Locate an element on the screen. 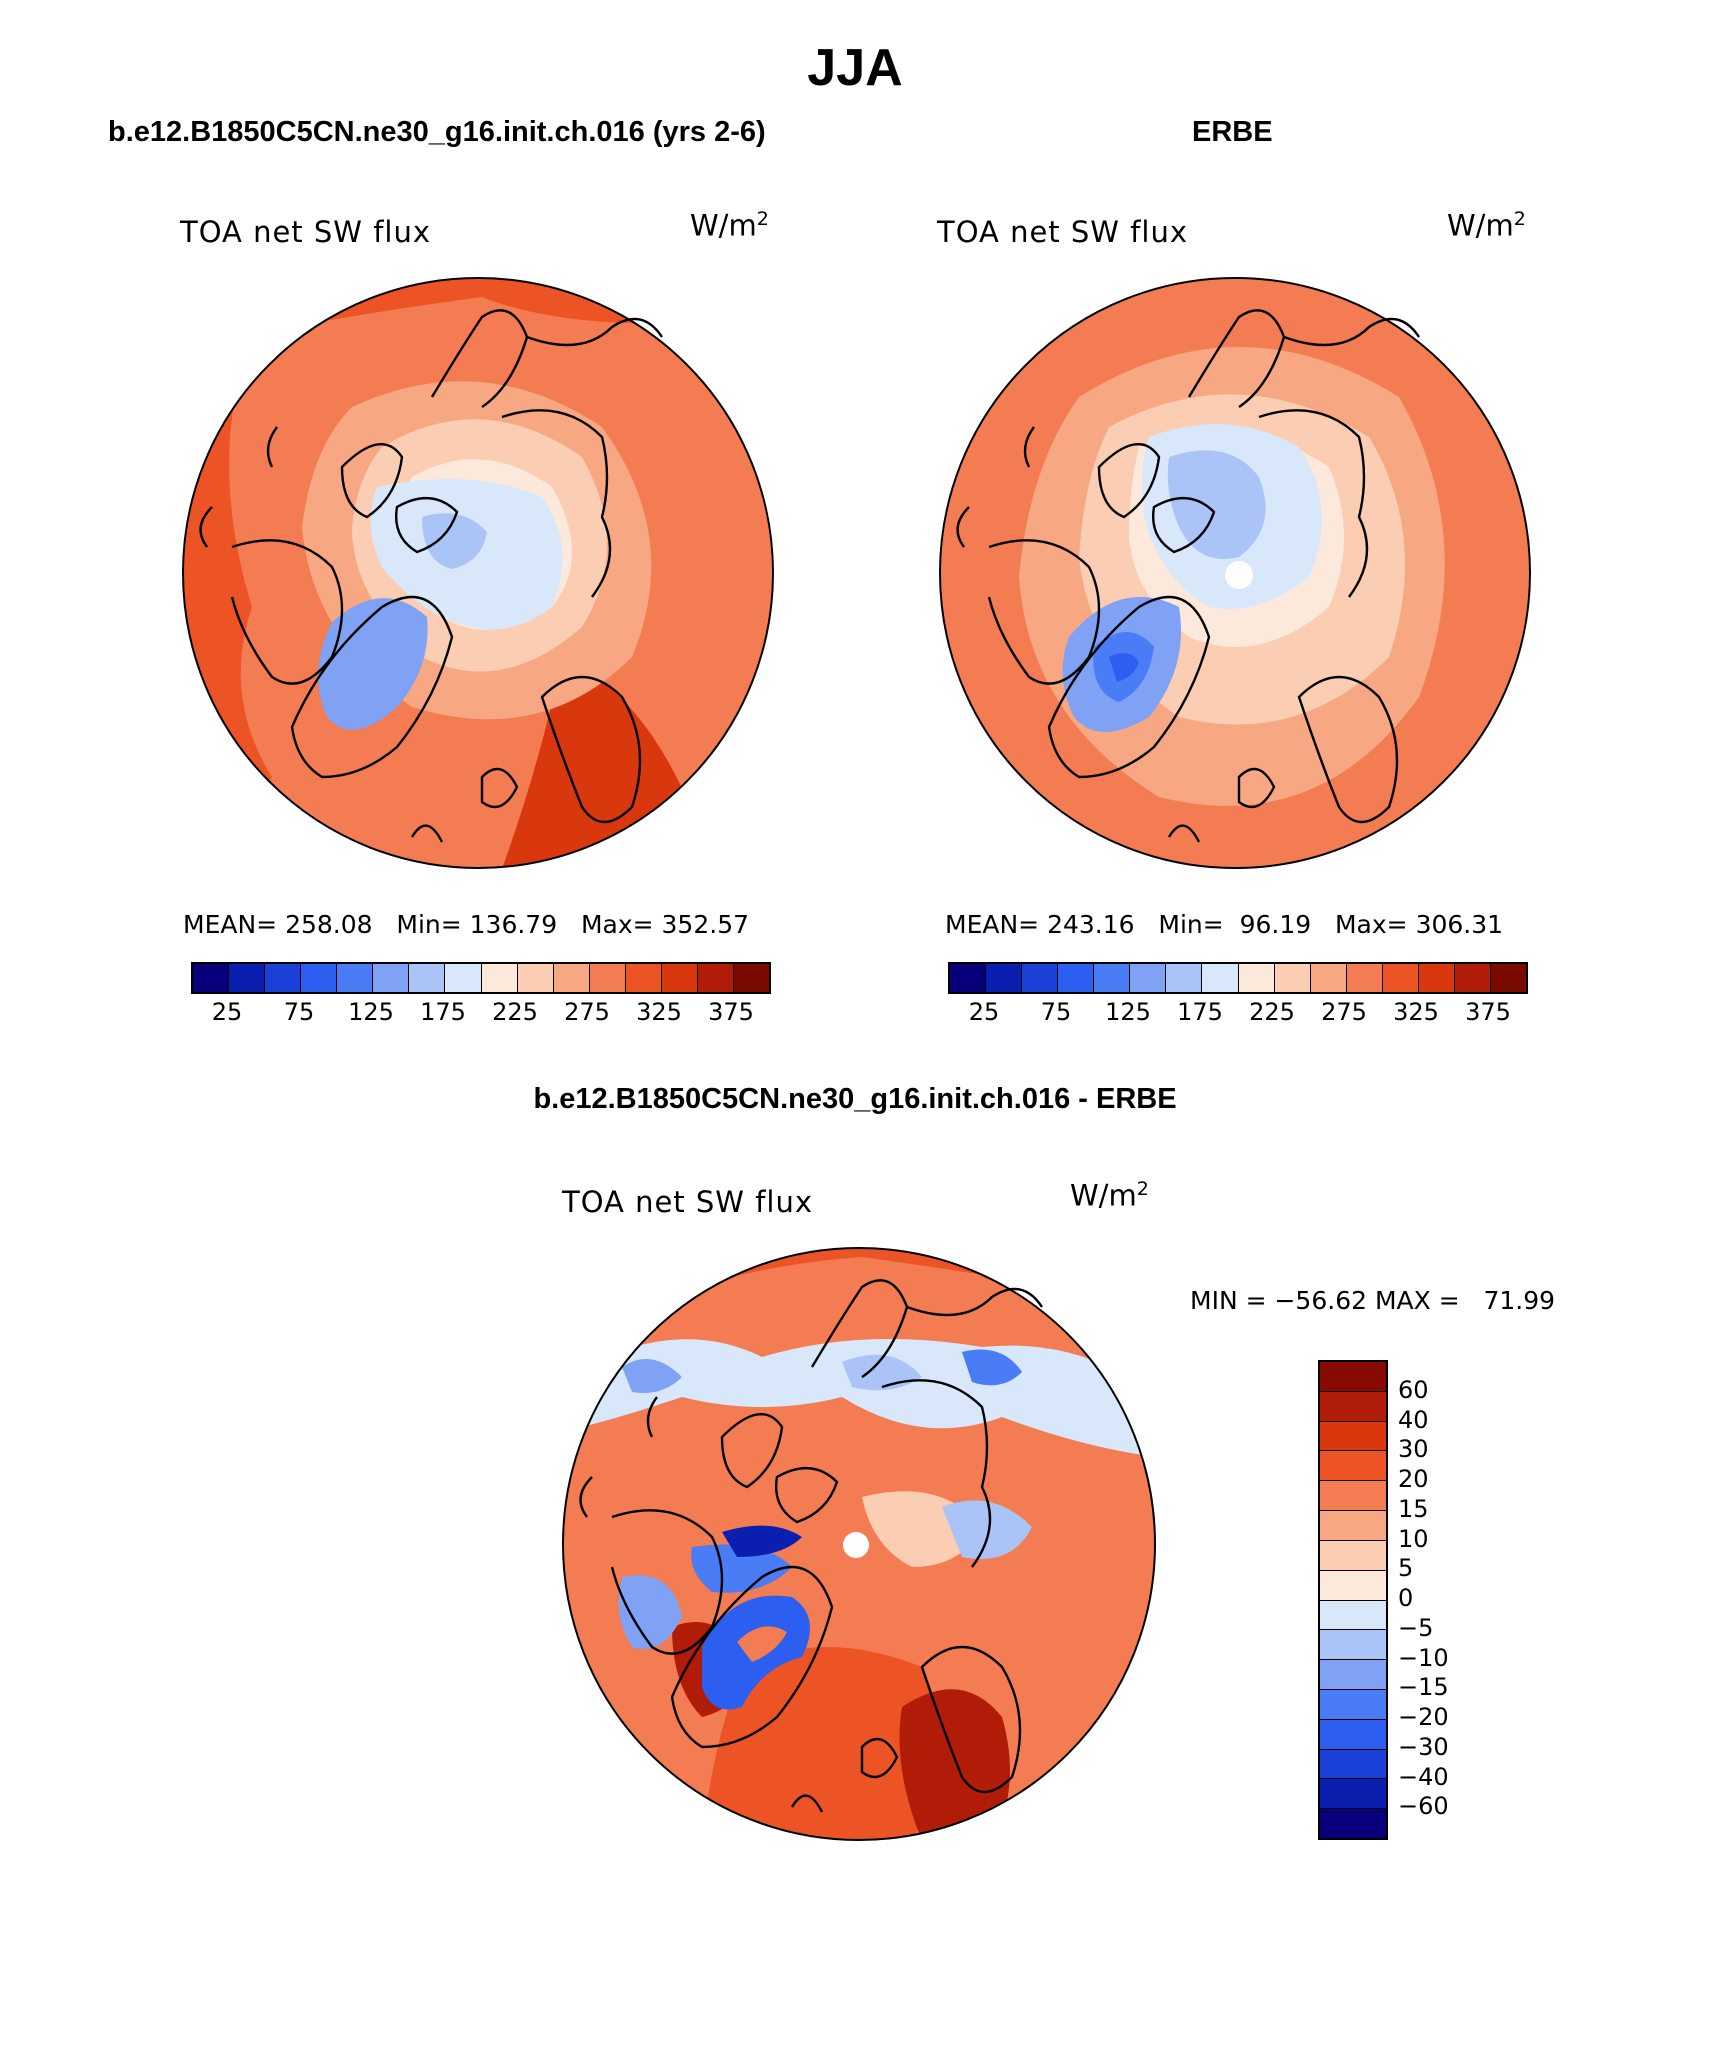  panel-2-polar-map is located at coordinates (1235, 573).